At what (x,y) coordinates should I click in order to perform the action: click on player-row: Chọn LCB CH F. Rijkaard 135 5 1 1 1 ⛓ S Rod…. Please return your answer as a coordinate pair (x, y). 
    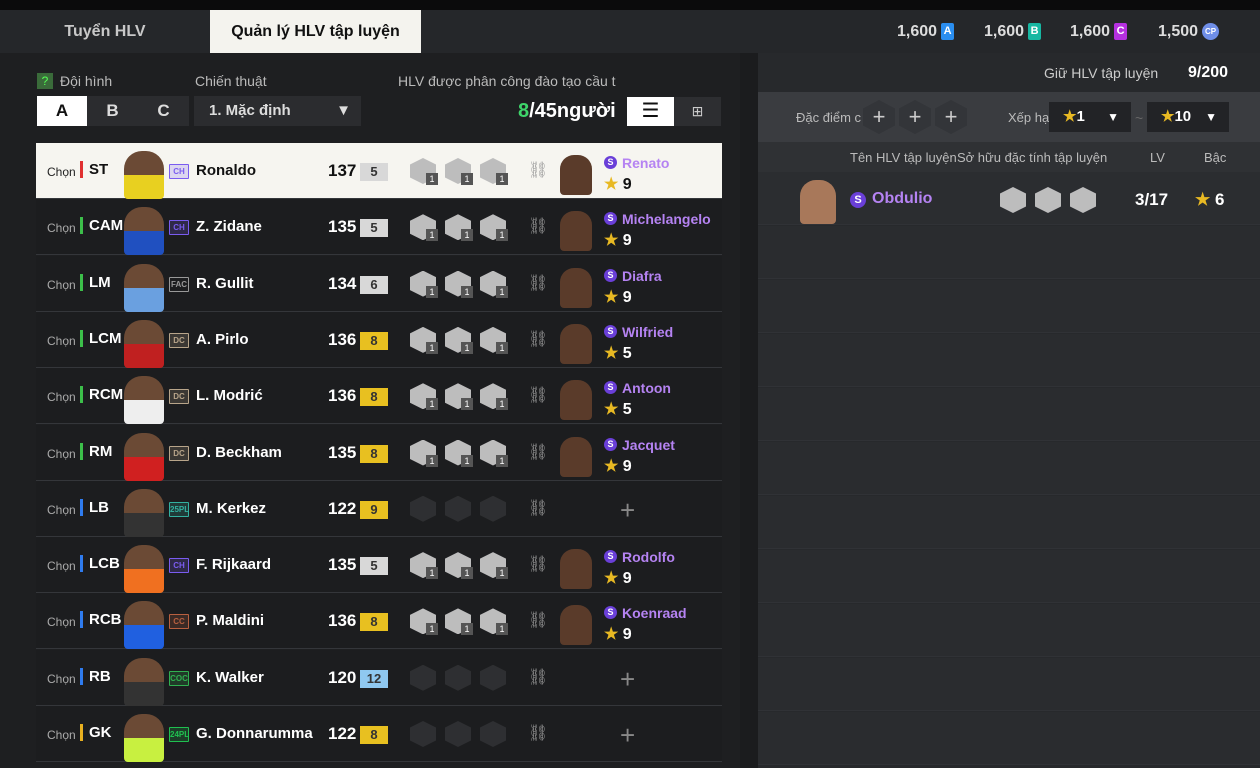
    Looking at the image, I should click on (379, 565).